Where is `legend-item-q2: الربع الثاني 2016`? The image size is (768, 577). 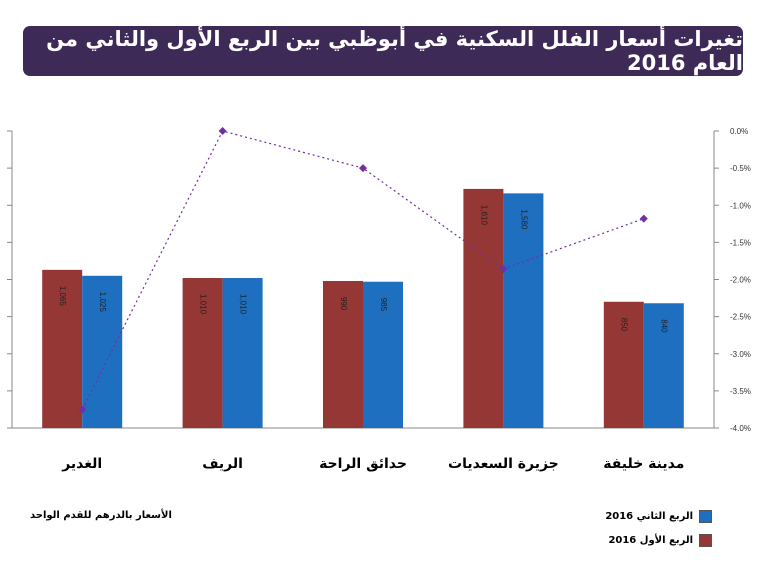
legend-item-q2: الربع الثاني 2016 is located at coordinates (655, 516).